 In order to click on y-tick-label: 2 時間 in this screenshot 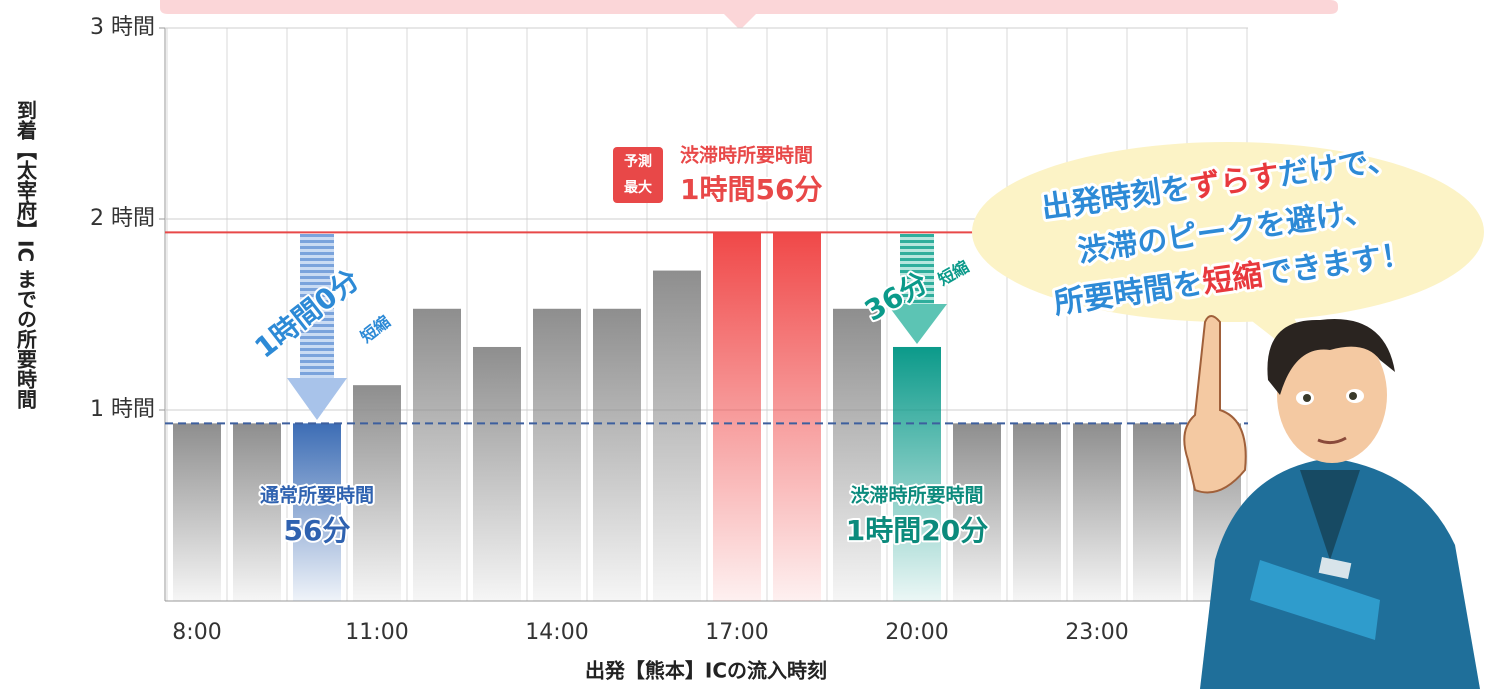, I will do `click(122, 218)`.